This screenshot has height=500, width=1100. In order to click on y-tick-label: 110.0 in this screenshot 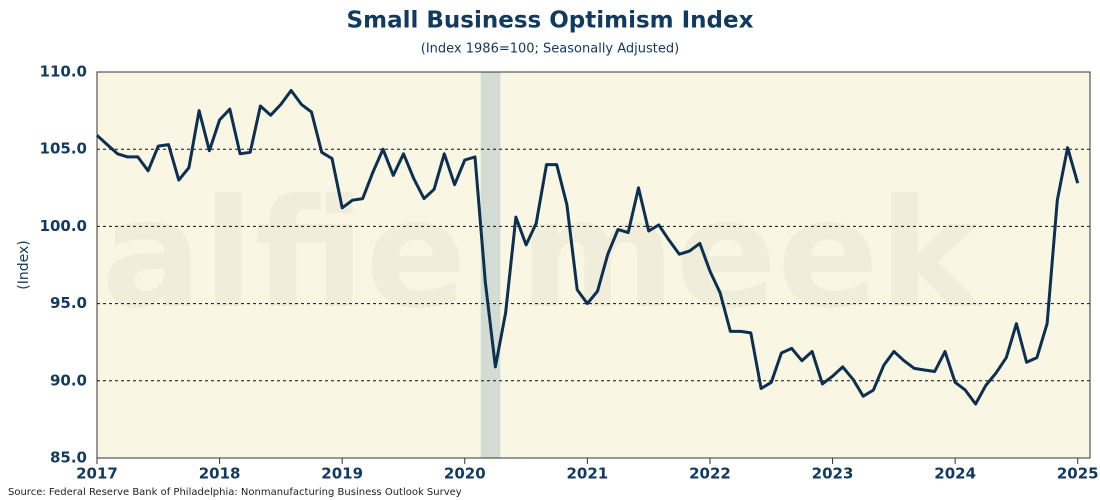, I will do `click(63, 72)`.